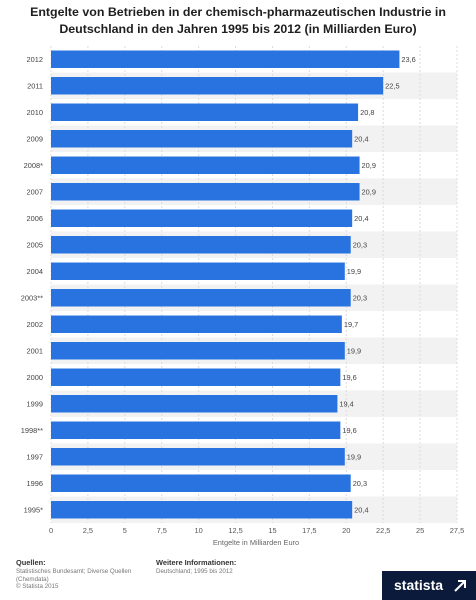 The width and height of the screenshot is (476, 600). Describe the element at coordinates (35, 85) in the screenshot. I see `category-label: 2011` at that location.